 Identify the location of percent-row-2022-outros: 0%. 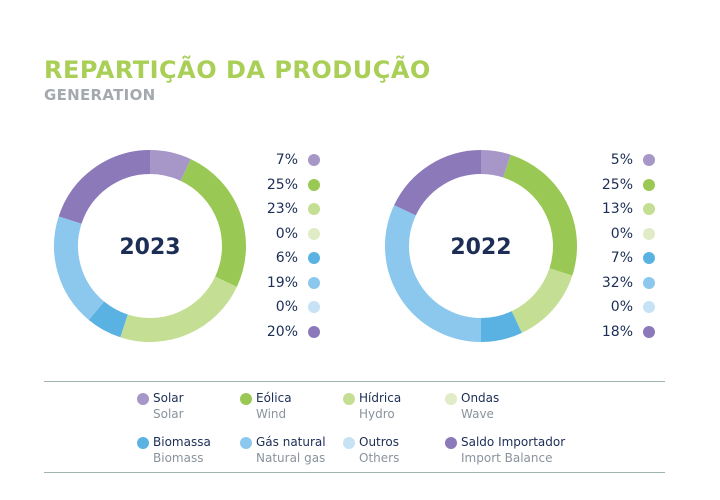
(615, 307).